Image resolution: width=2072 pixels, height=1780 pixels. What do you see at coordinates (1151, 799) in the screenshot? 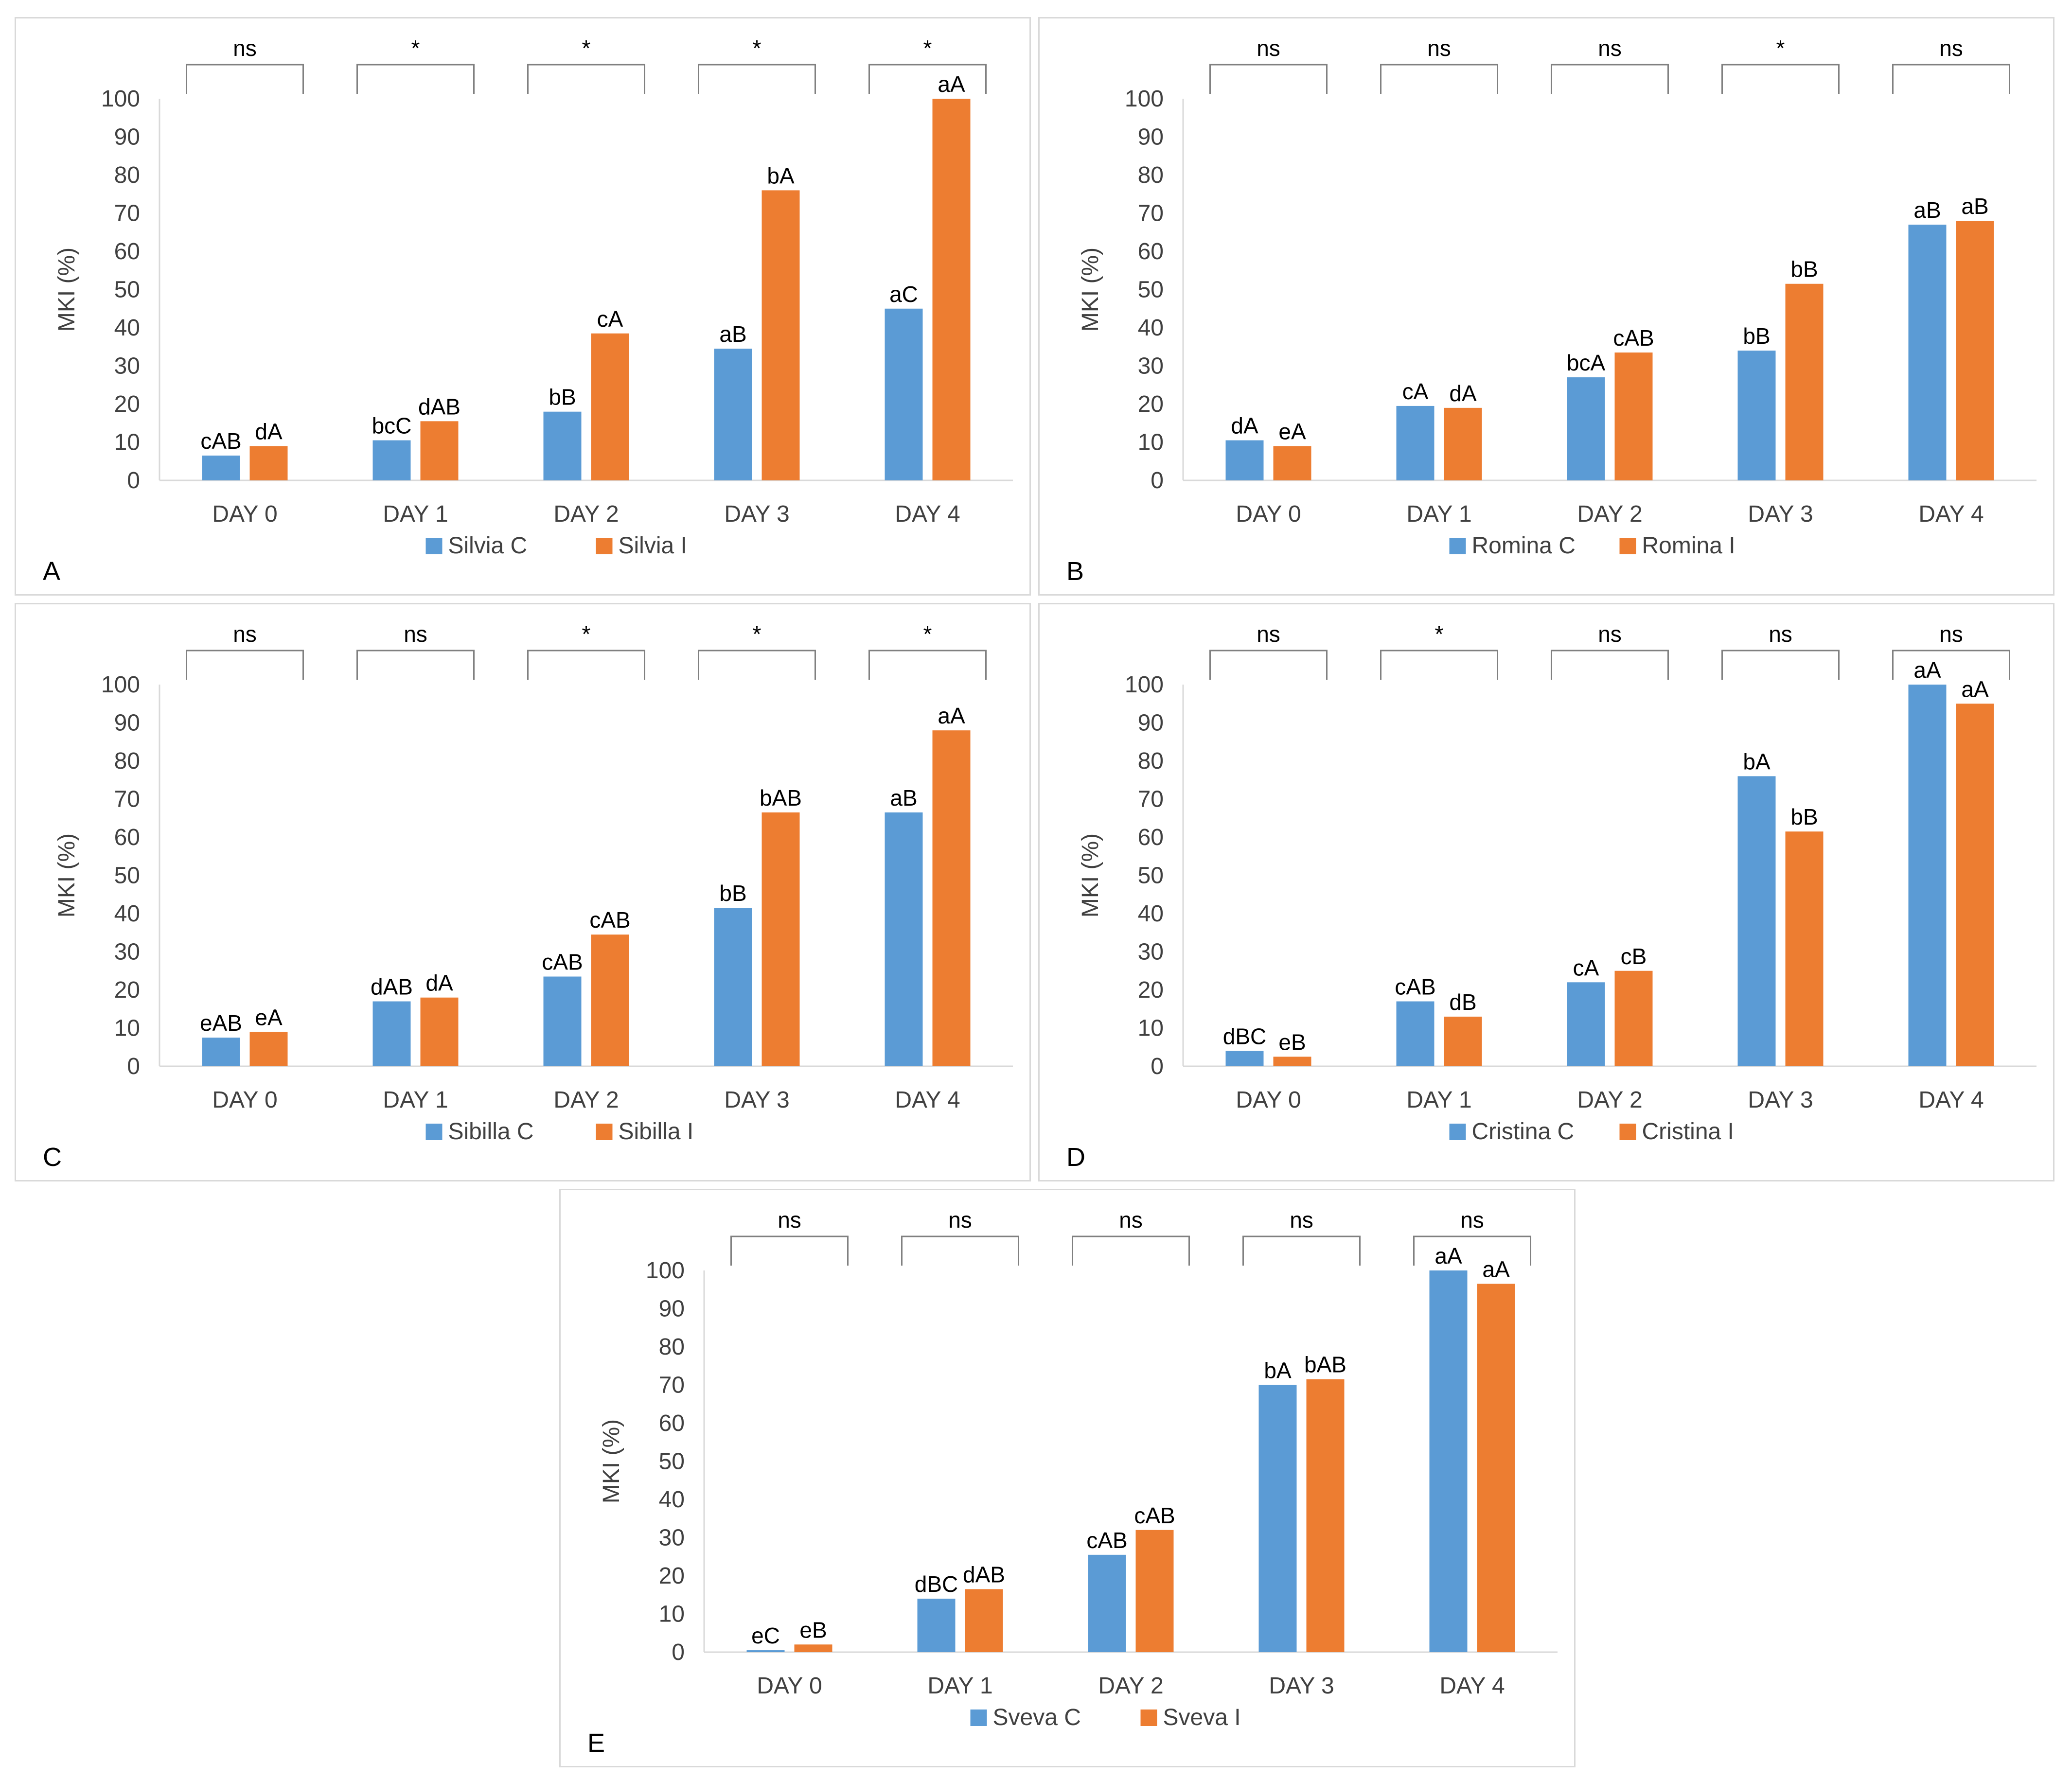
I see `y-tick-label: 70` at bounding box center [1151, 799].